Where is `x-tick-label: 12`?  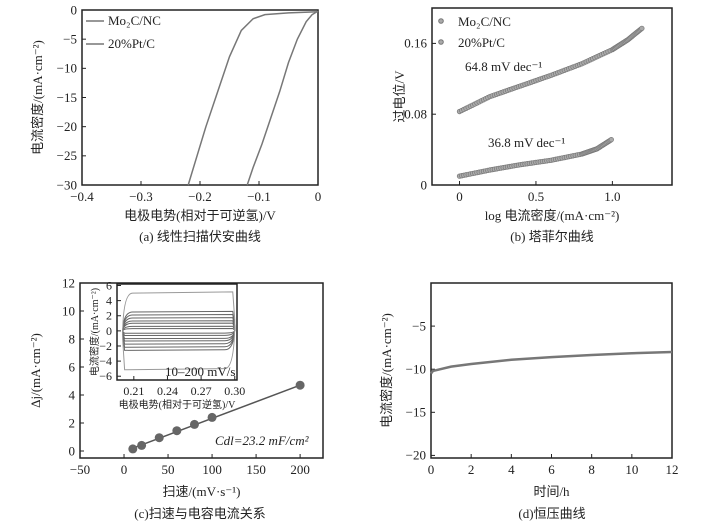
x-tick-label: 12 is located at coordinates (672, 469).